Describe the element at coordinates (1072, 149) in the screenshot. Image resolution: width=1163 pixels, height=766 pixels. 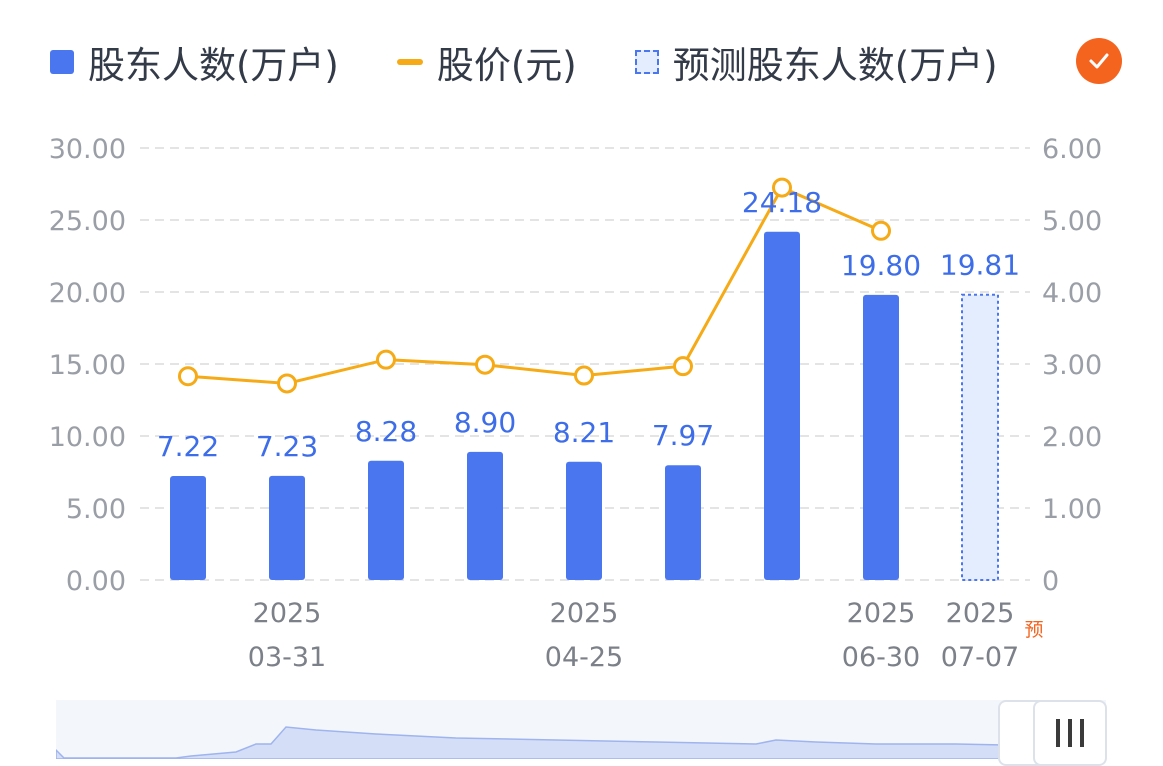
I see `y-right-tick-label: 6.00` at that location.